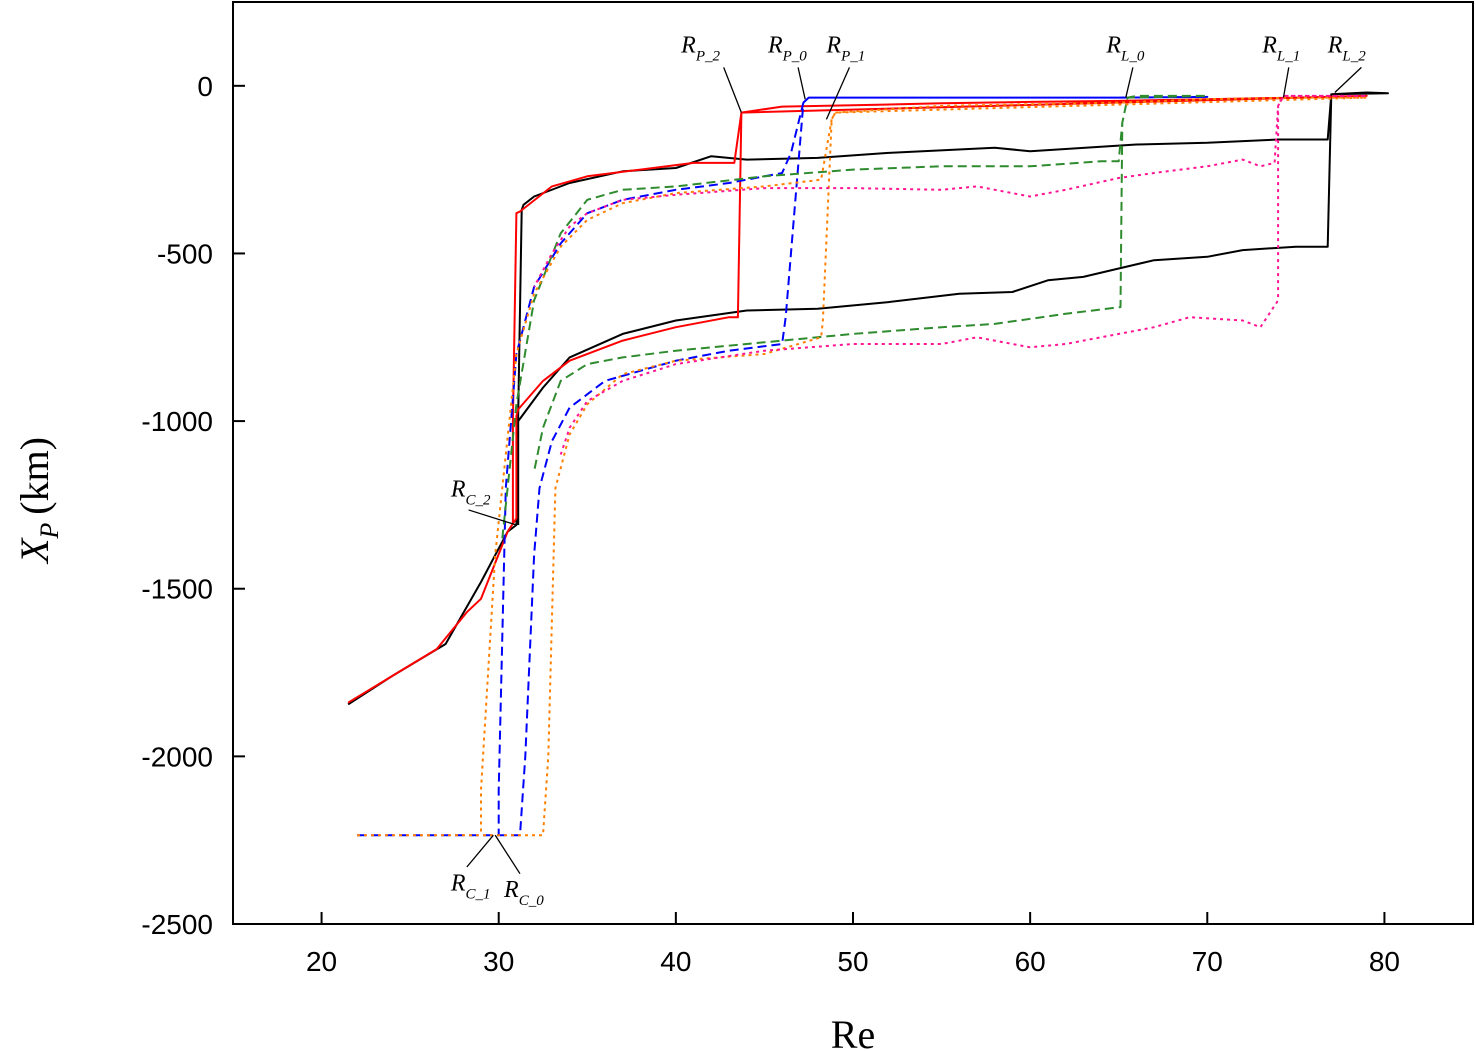 The height and width of the screenshot is (1052, 1476). I want to click on y-tick-label: -2500, so click(177, 924).